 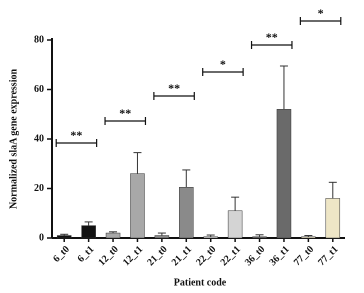 I want to click on x-tick-label: 36_t1, so click(x=279, y=256).